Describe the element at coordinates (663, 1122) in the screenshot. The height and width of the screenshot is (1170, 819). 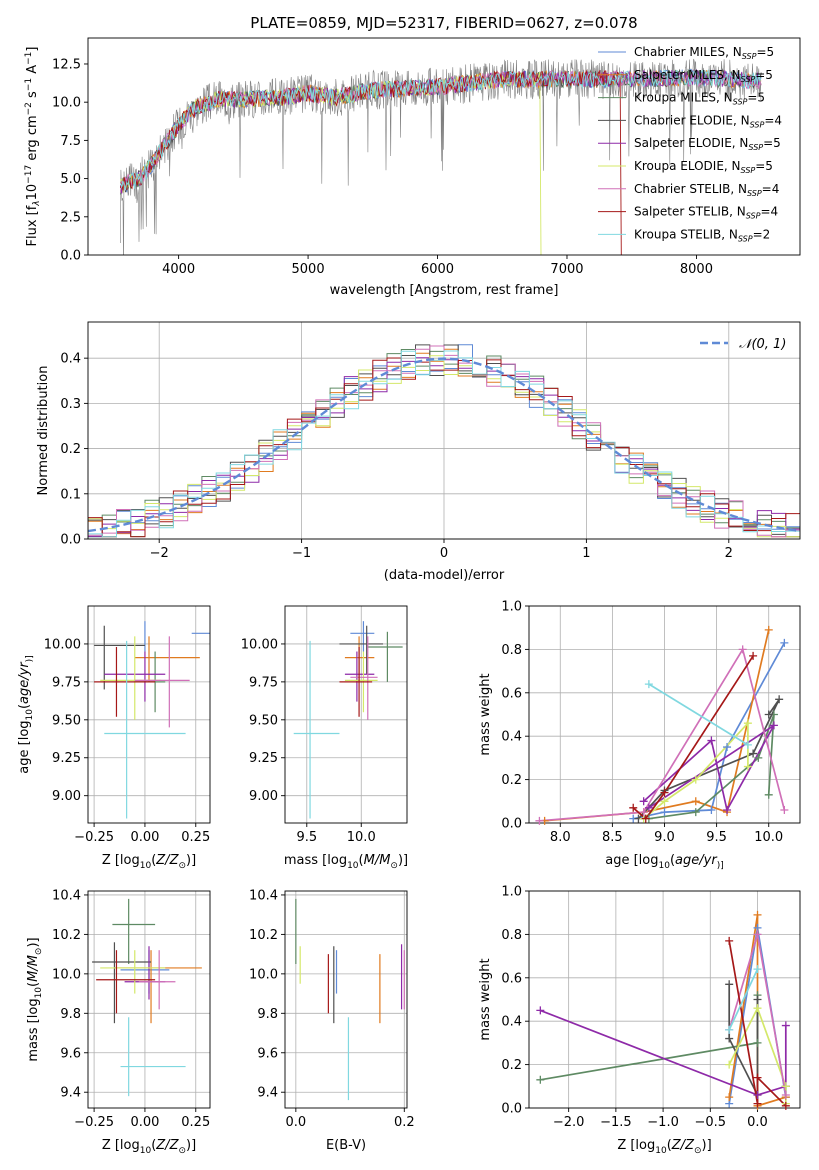
I see `x-tick-label: −1.0` at that location.